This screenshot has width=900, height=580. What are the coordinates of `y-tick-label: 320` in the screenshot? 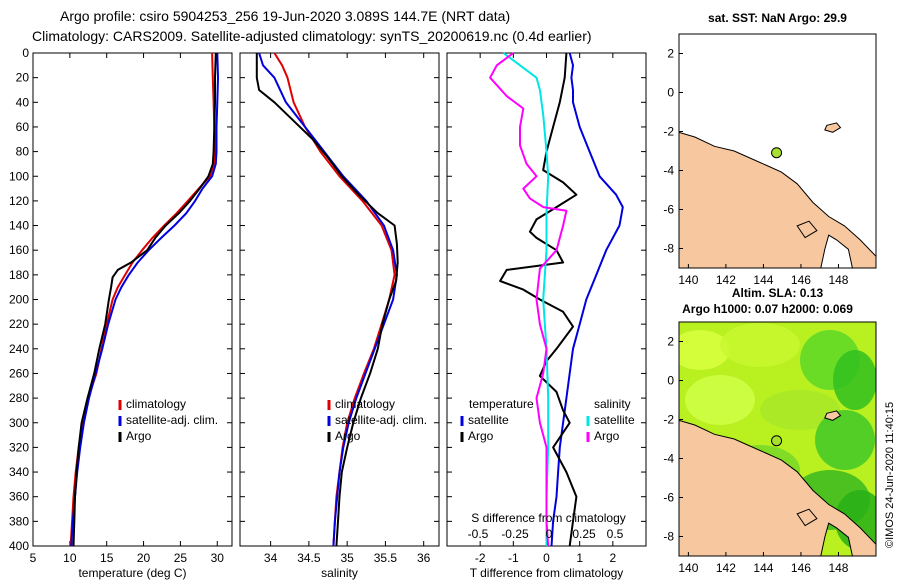 It's located at (19, 447).